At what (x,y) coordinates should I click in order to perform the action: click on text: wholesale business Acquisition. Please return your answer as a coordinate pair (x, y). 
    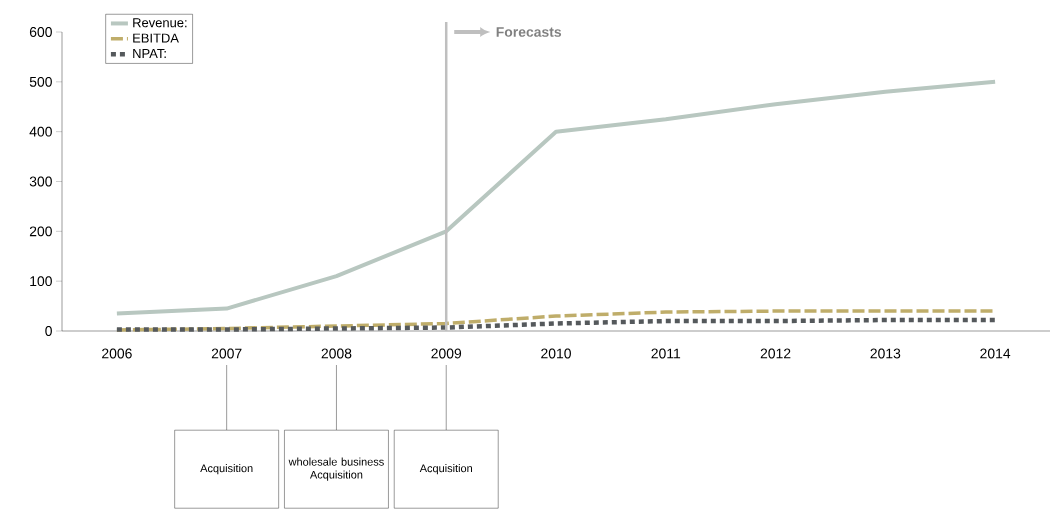
    Looking at the image, I should click on (336, 469).